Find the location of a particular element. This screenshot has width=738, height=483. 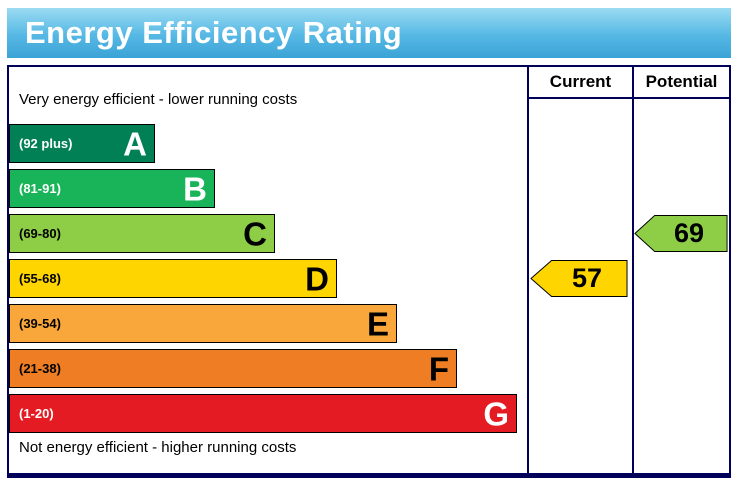

band-range-label: (21-38) is located at coordinates (40, 368).